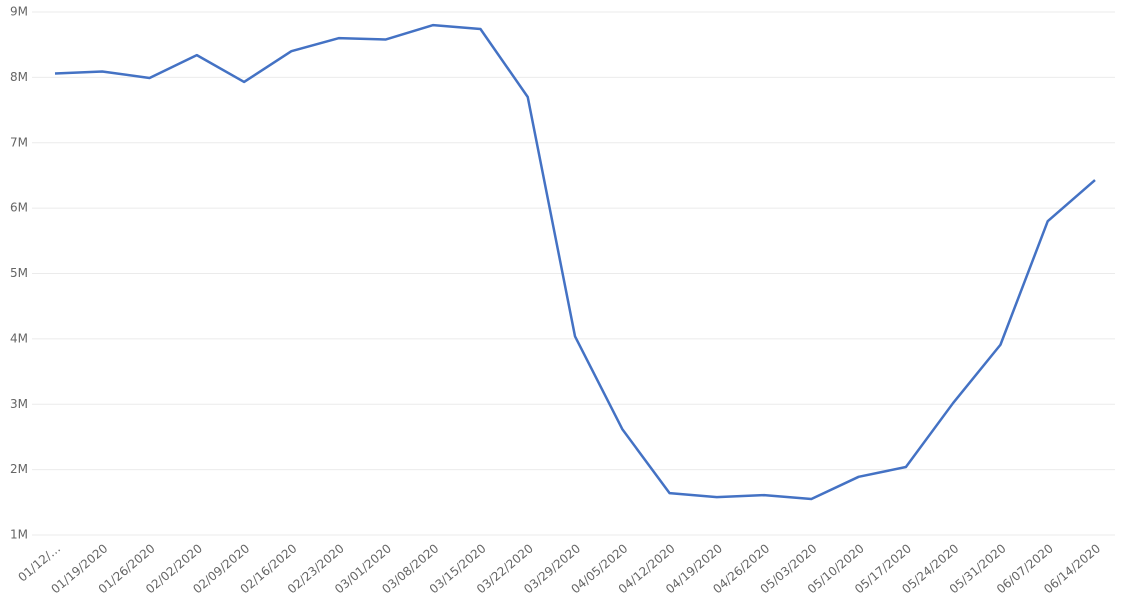 This screenshot has width=1131, height=607. Describe the element at coordinates (19, 535) in the screenshot. I see `y-tick-label: 1M` at that location.